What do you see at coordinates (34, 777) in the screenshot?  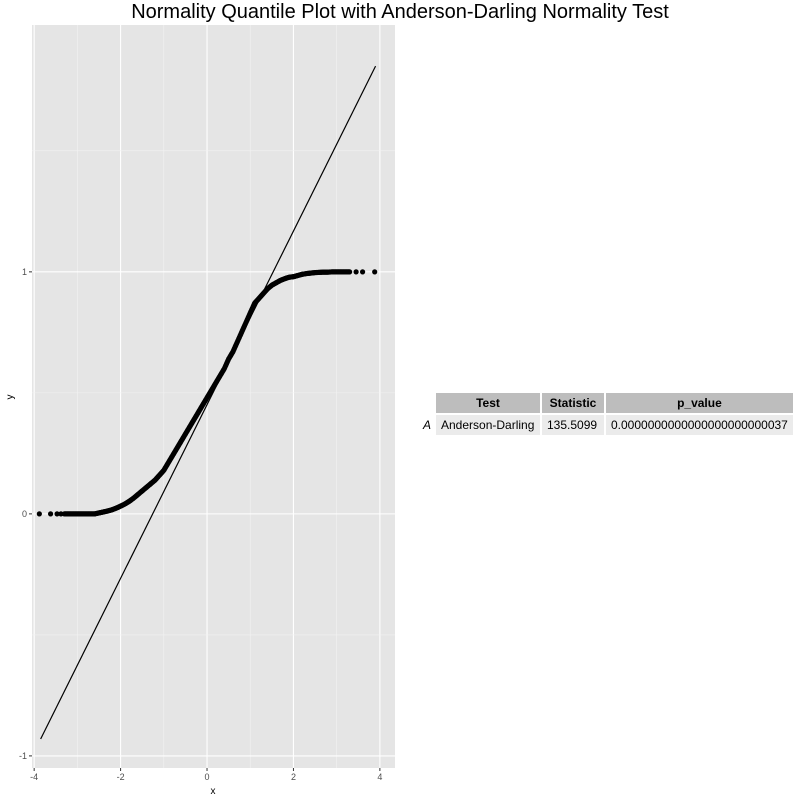 I see `x-tick-label: -4` at bounding box center [34, 777].